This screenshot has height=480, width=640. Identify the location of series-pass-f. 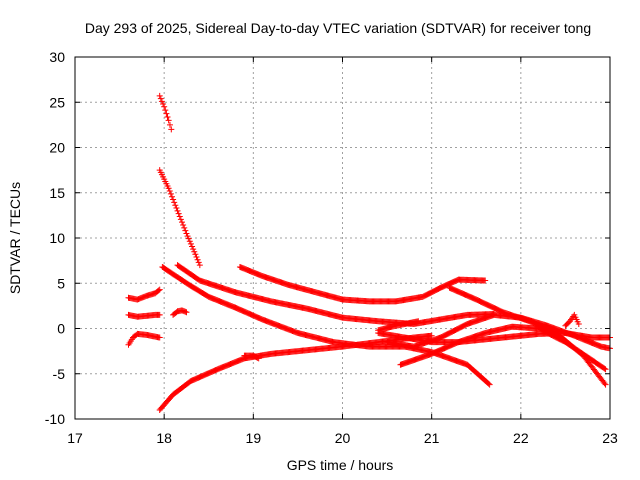
(180, 312).